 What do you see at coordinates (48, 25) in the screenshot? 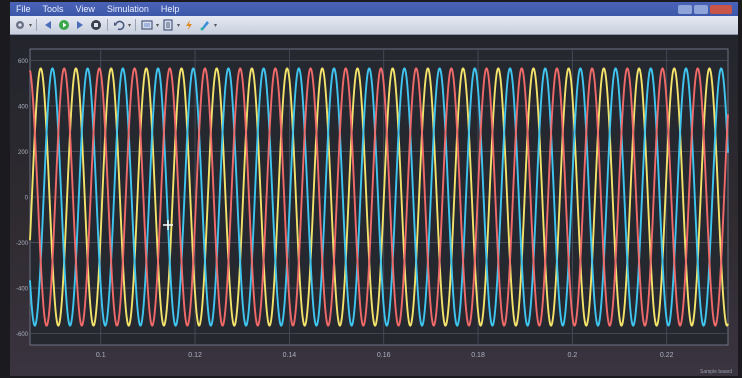
I see `back-icon` at bounding box center [48, 25].